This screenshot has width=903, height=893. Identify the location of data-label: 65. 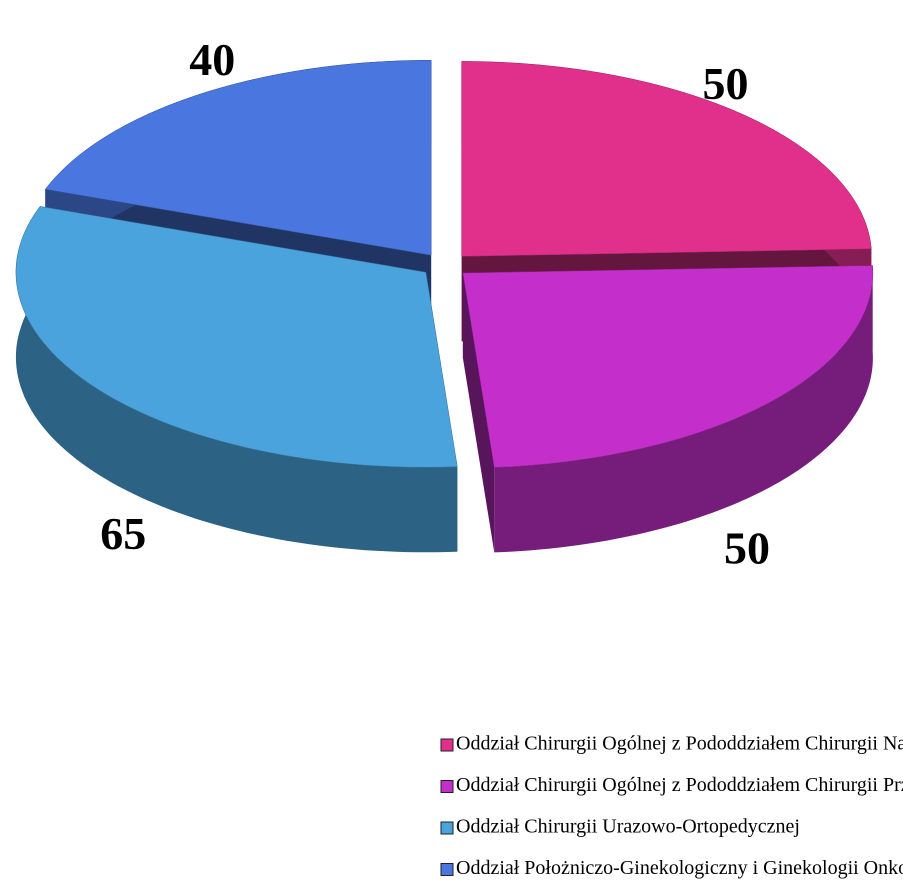
(123, 533).